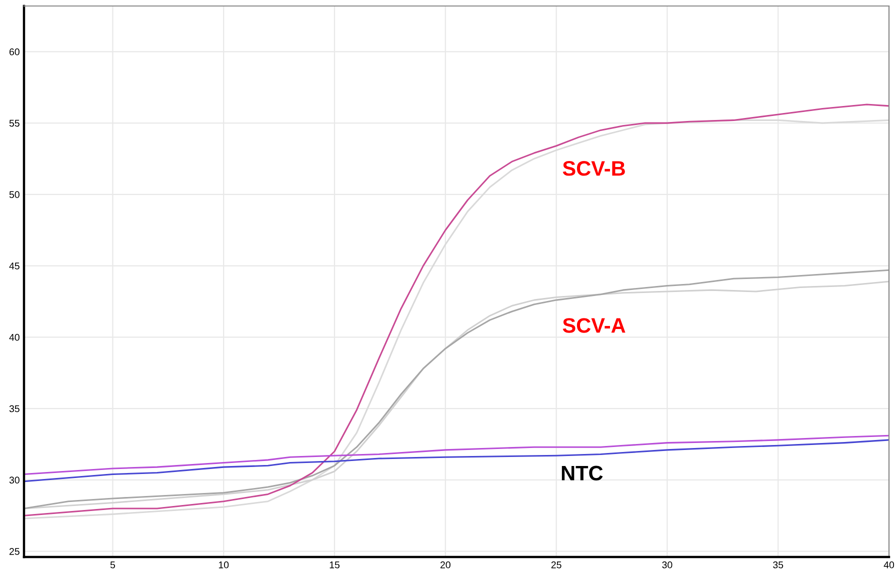 The width and height of the screenshot is (896, 573). What do you see at coordinates (445, 564) in the screenshot?
I see `x-tick-label: 20` at bounding box center [445, 564].